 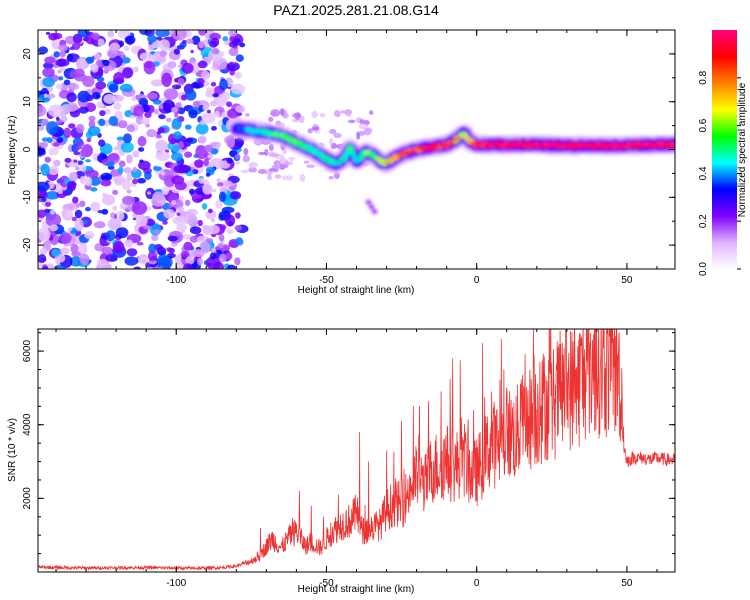 I want to click on snr-y-axis-label: SNR (10 * v/v), so click(x=12, y=450).